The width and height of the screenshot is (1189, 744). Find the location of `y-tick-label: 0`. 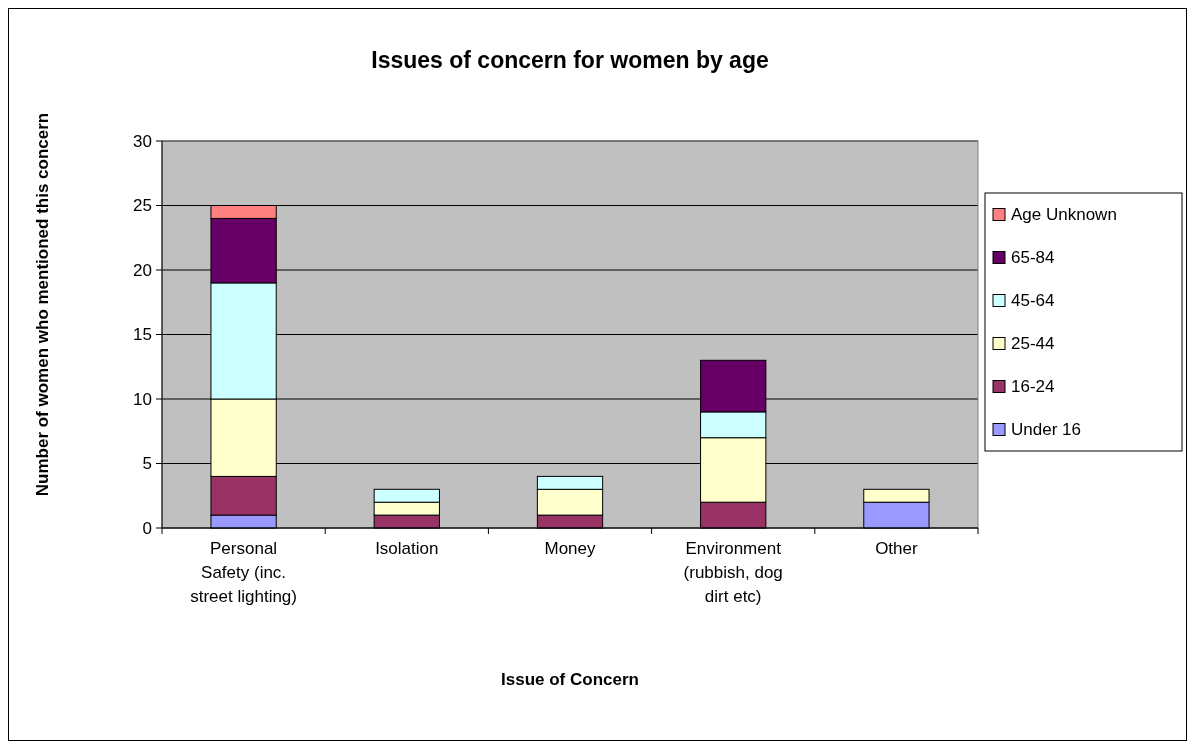

y-tick-label: 0 is located at coordinates (147, 528).